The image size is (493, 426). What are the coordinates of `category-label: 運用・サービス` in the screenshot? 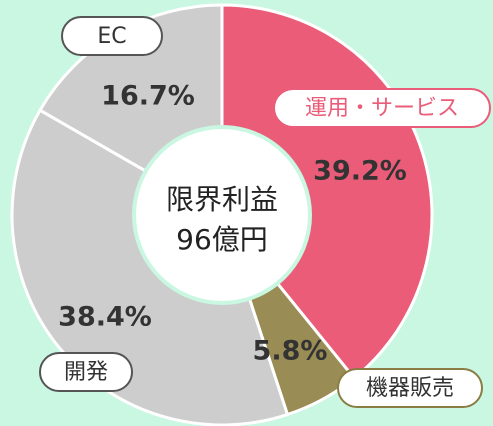 It's located at (382, 108).